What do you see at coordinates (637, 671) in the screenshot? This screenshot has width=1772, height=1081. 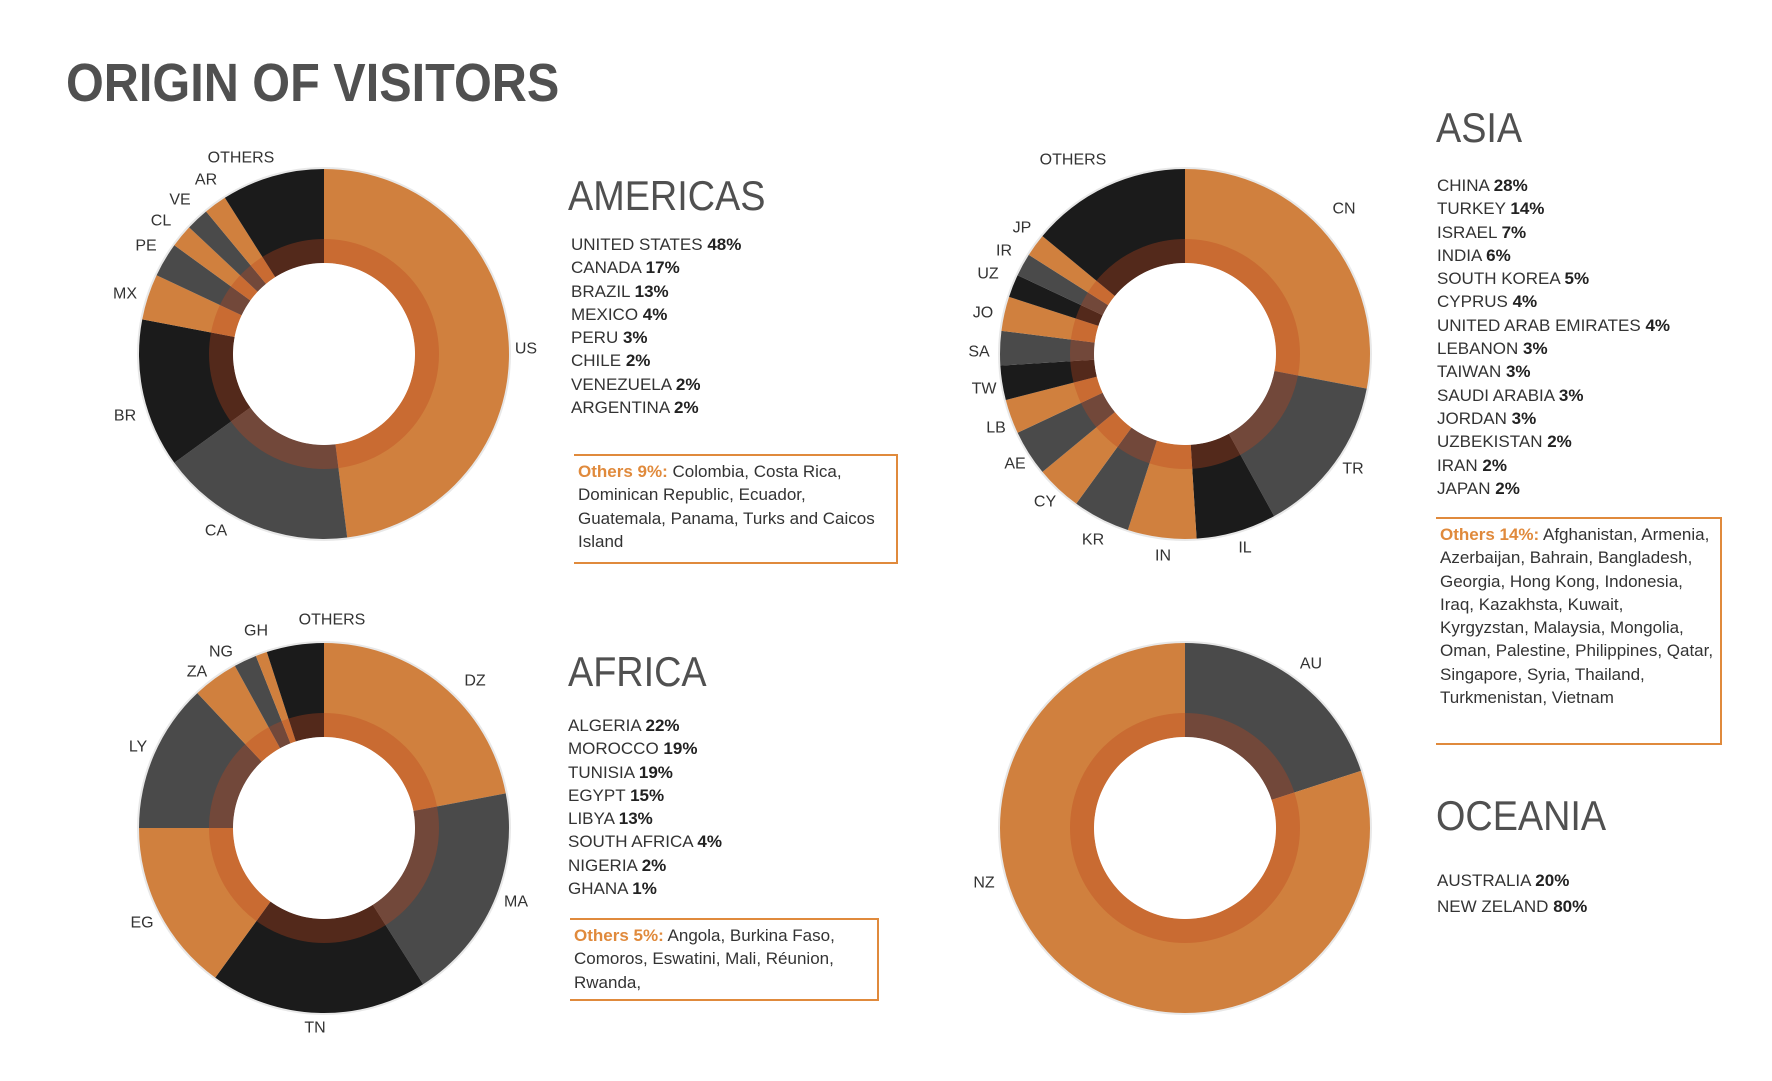 I see `africa-heading: AFRICA` at bounding box center [637, 671].